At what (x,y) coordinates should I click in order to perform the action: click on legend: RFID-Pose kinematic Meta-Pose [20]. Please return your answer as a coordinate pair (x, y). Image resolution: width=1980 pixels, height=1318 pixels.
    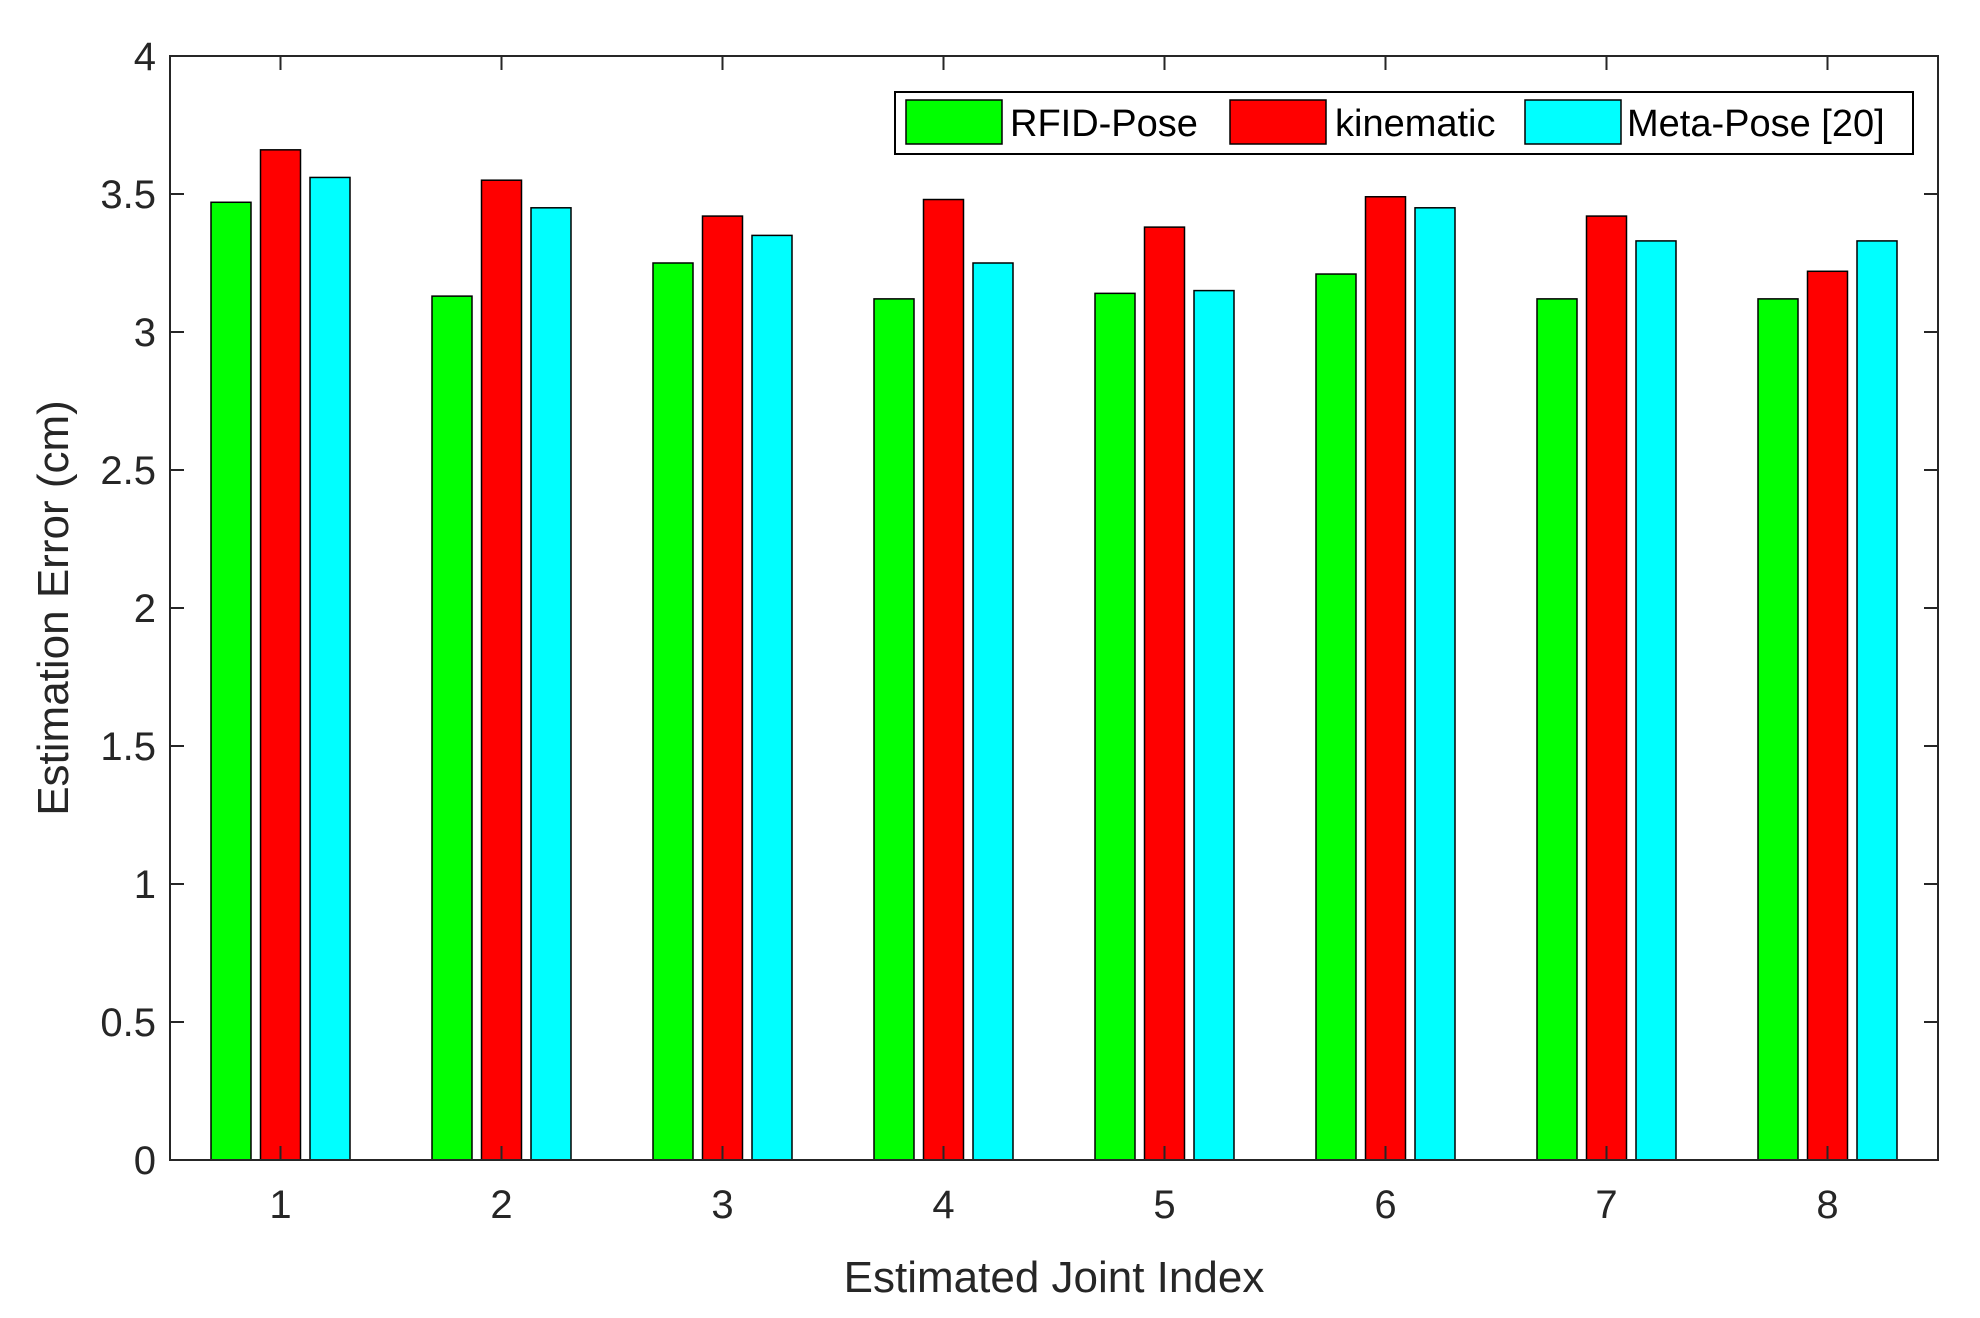
    Looking at the image, I should click on (1404, 123).